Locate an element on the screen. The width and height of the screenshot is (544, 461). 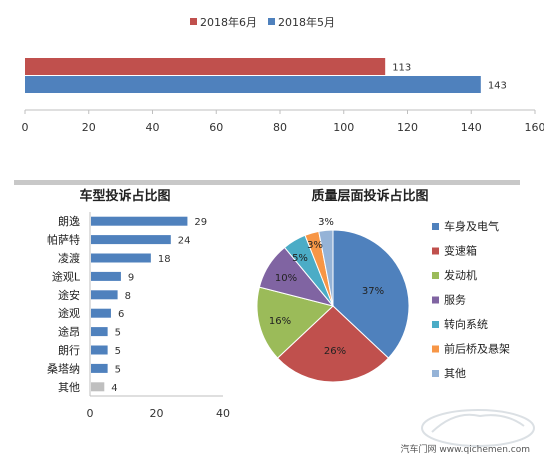
pie-legend-label-2: 发动机 is located at coordinates (460, 275).